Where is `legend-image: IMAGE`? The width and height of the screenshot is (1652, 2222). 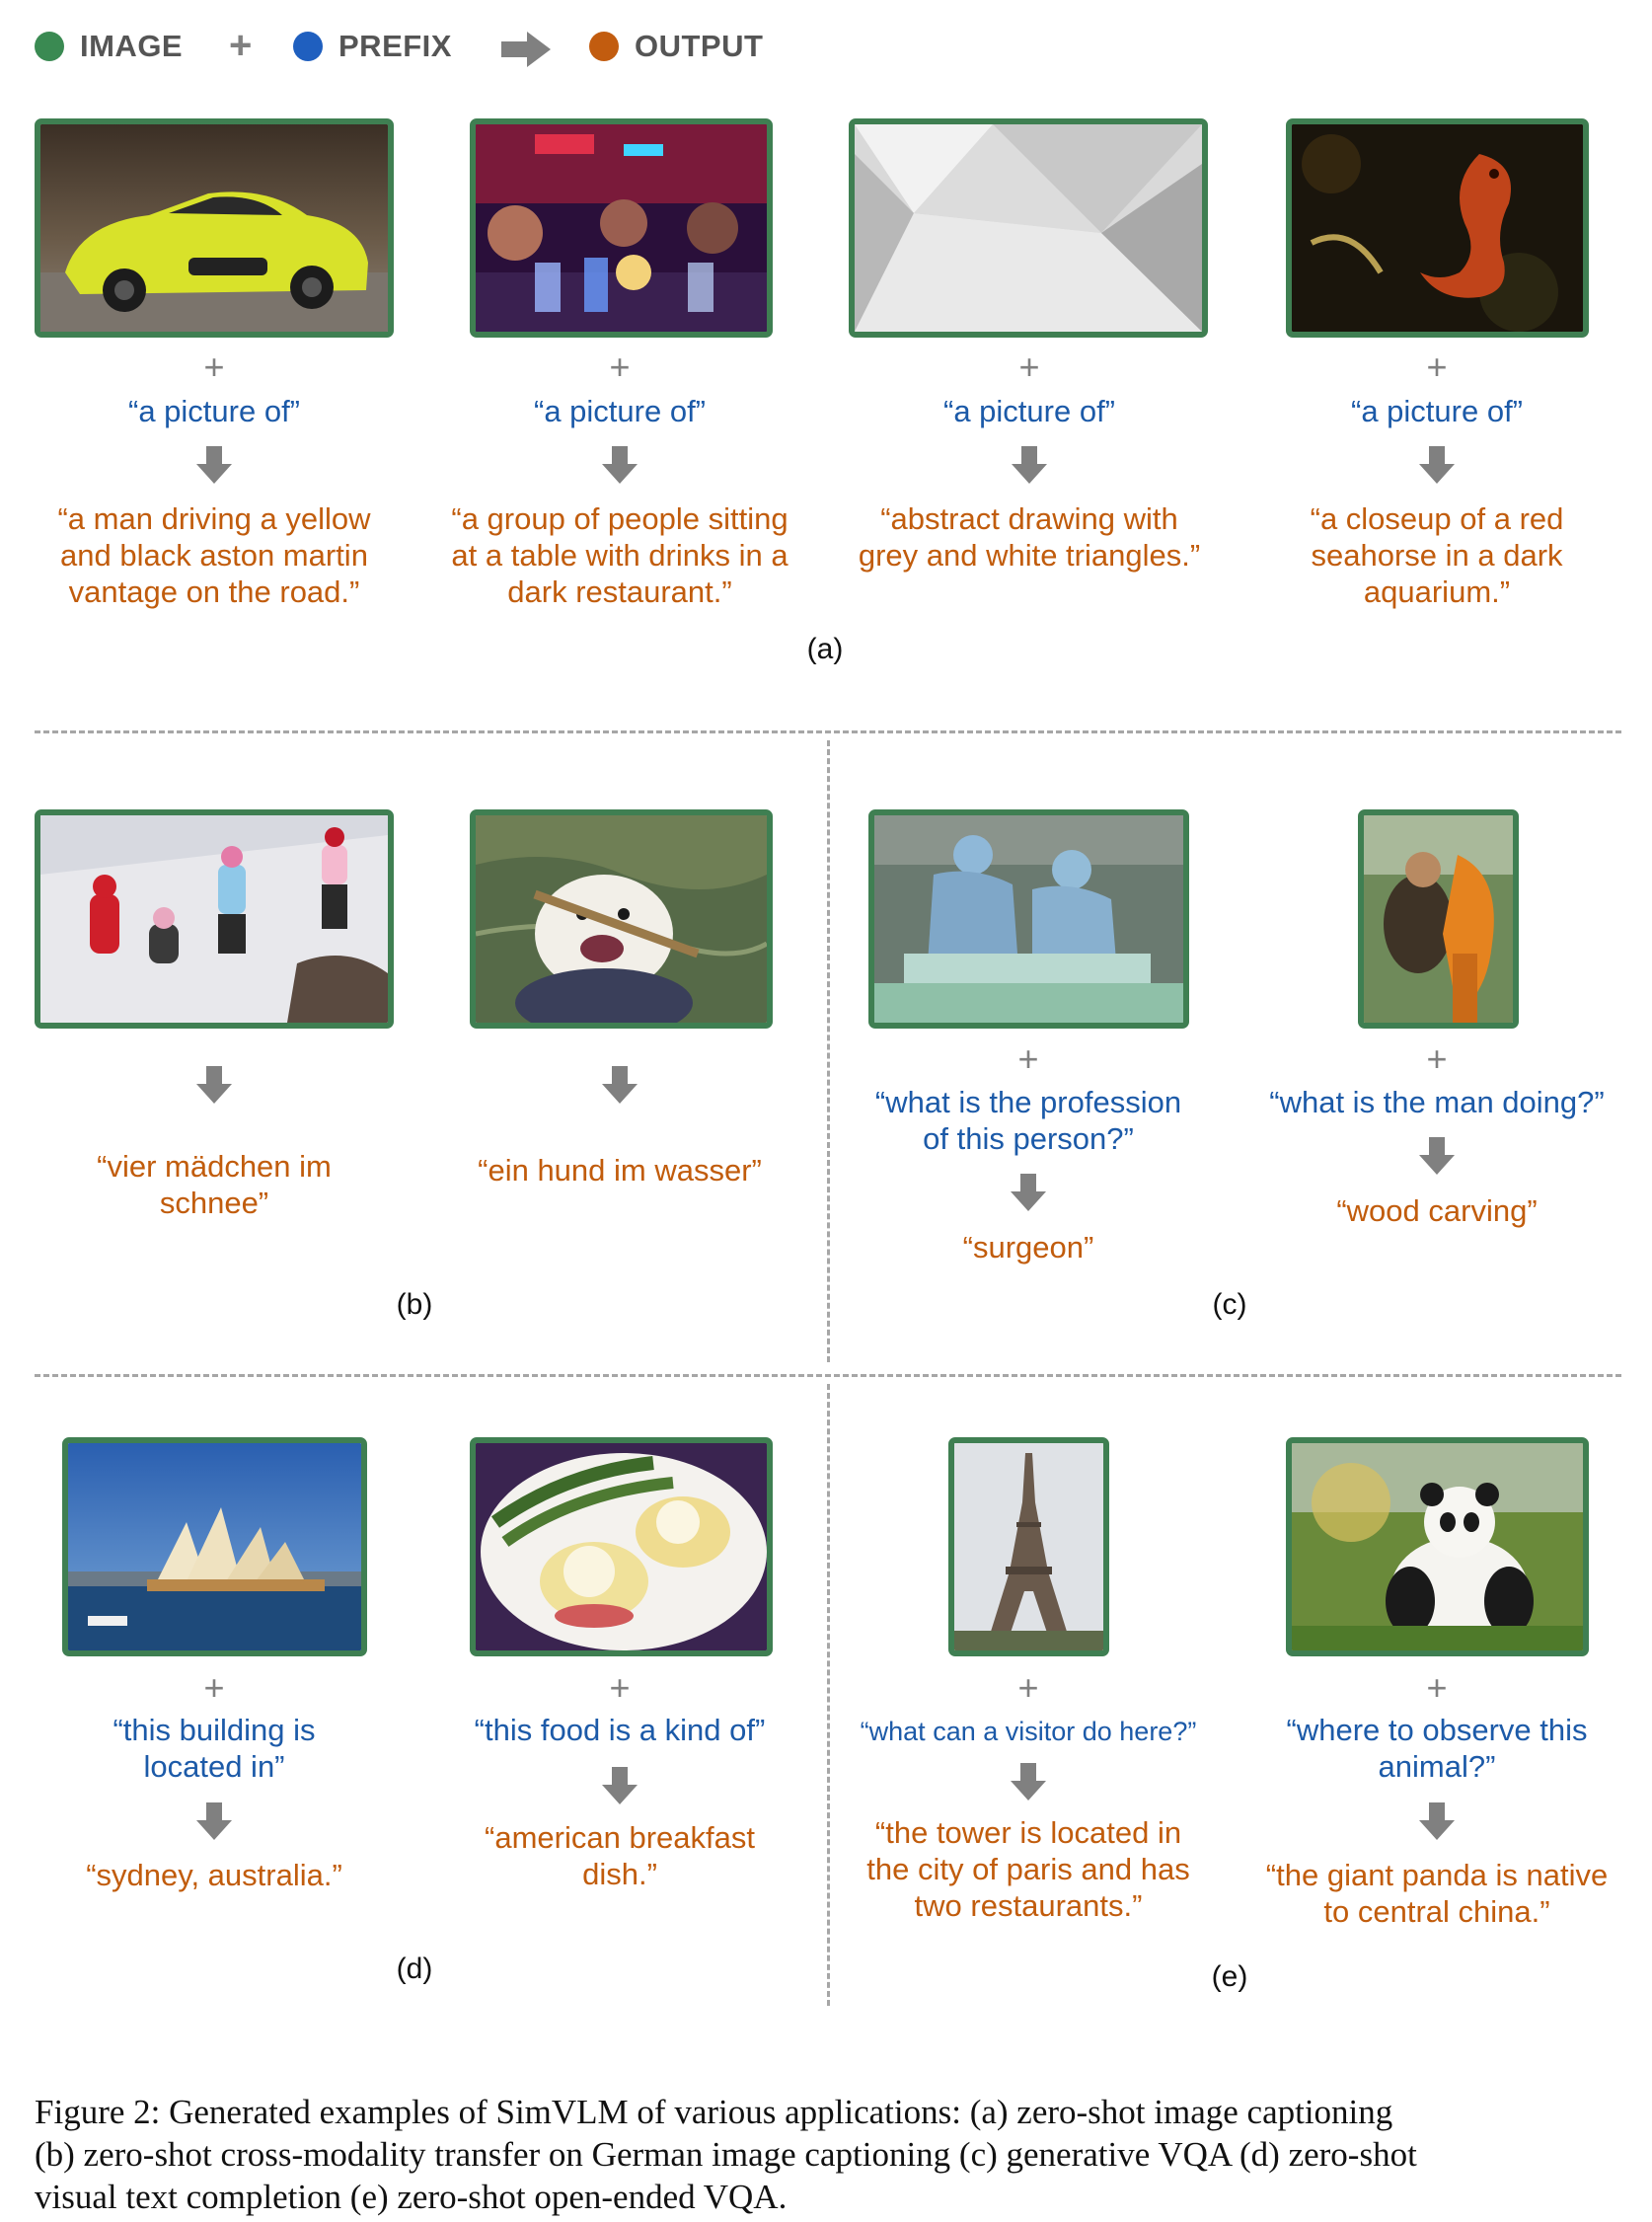 legend-image: IMAGE is located at coordinates (109, 46).